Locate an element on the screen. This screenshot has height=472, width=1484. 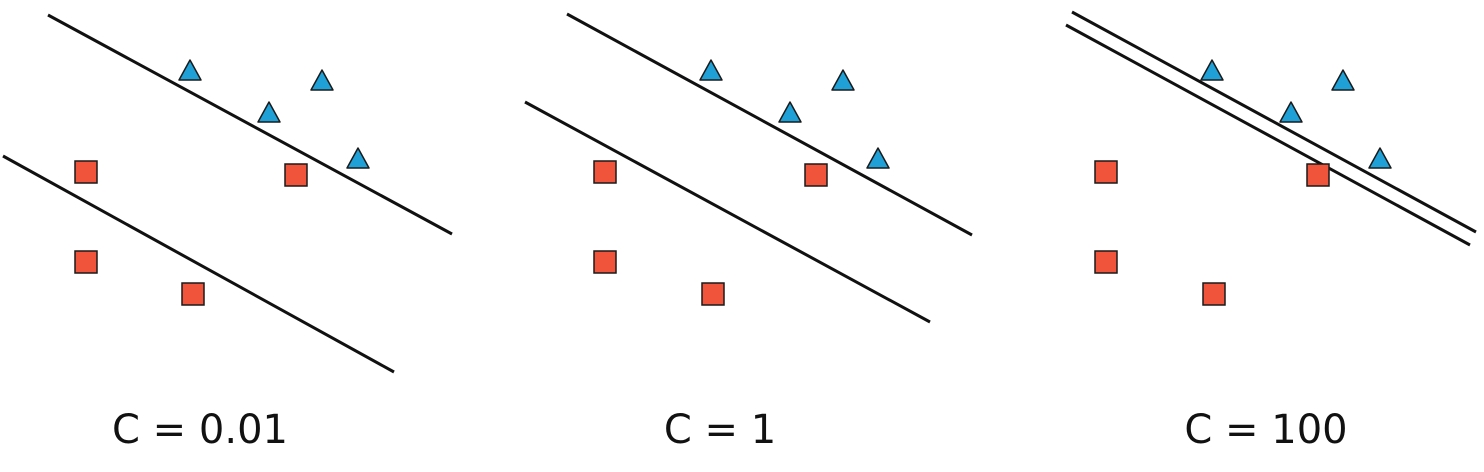
caption-c-1: C = 1 is located at coordinates (720, 430).